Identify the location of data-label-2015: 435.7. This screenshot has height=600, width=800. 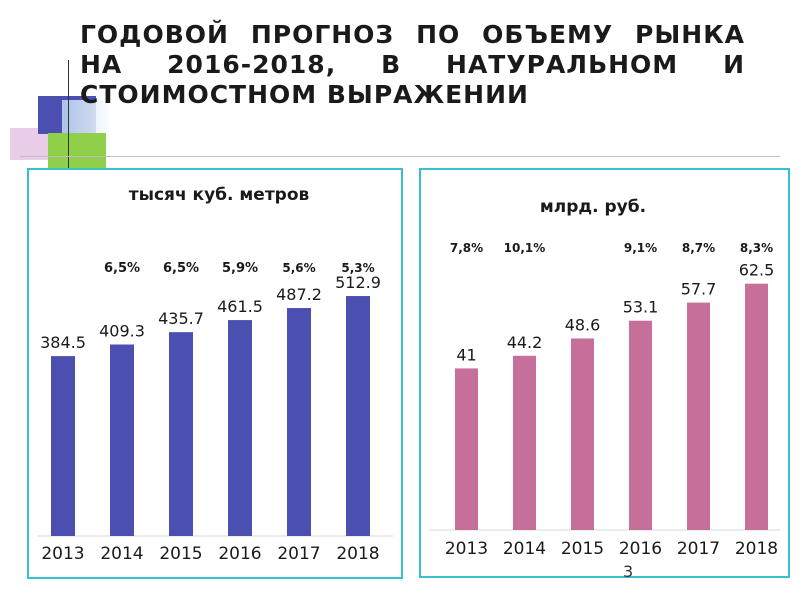
(181, 318).